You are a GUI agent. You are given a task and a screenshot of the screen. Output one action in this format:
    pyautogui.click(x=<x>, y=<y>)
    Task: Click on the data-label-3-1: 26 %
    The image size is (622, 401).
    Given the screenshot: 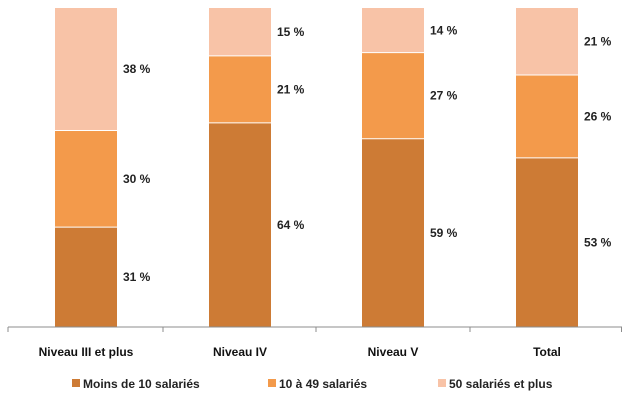 What is the action you would take?
    pyautogui.click(x=598, y=116)
    